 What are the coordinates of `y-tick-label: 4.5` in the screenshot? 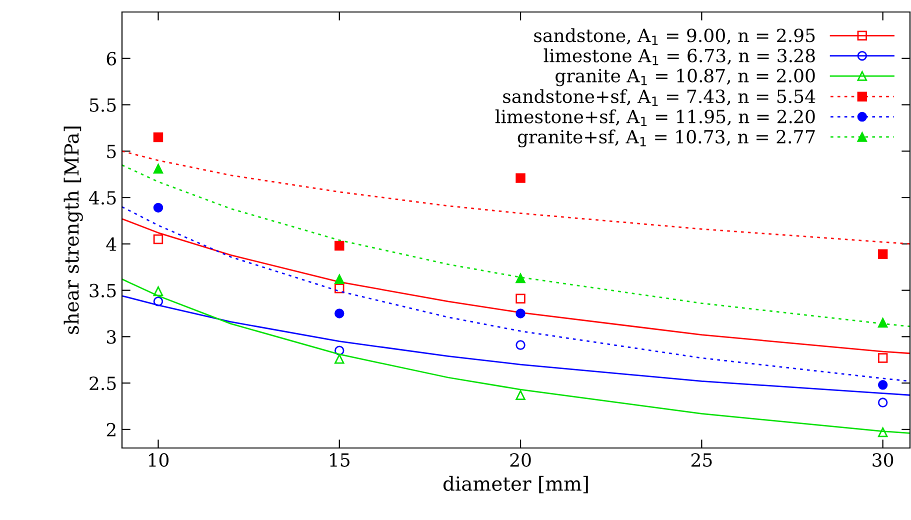 It's located at (102, 197).